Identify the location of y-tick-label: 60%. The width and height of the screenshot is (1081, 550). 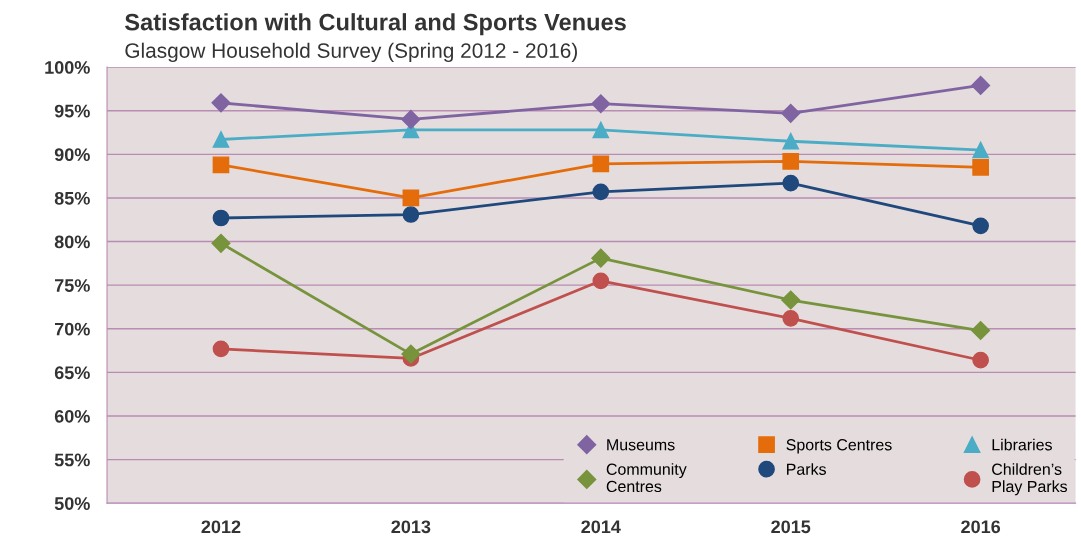
(72, 416).